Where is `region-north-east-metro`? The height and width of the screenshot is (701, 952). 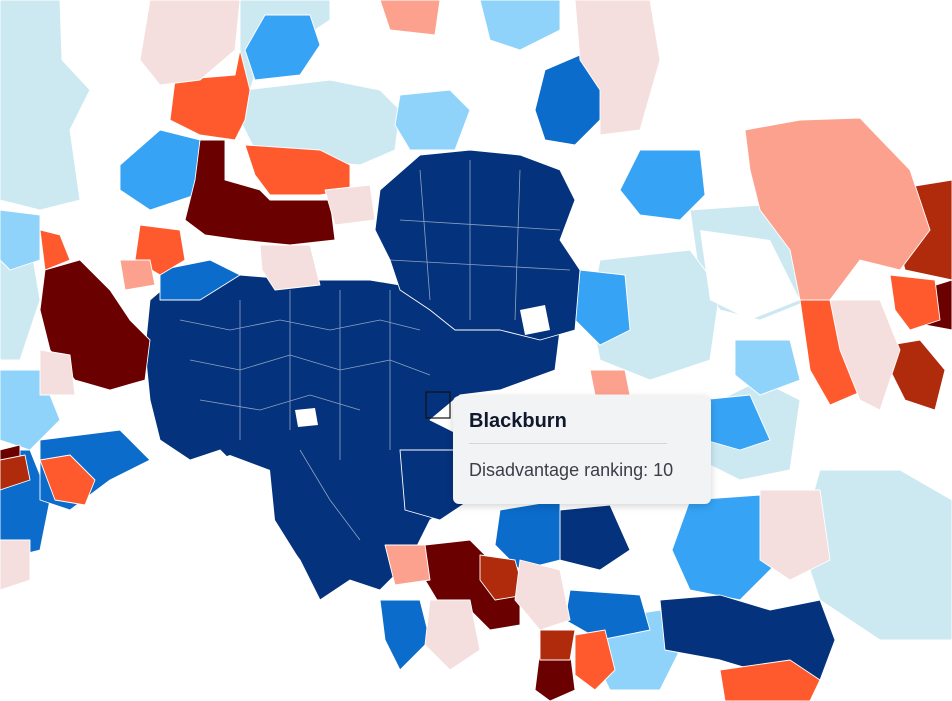
region-north-east-metro is located at coordinates (477, 245).